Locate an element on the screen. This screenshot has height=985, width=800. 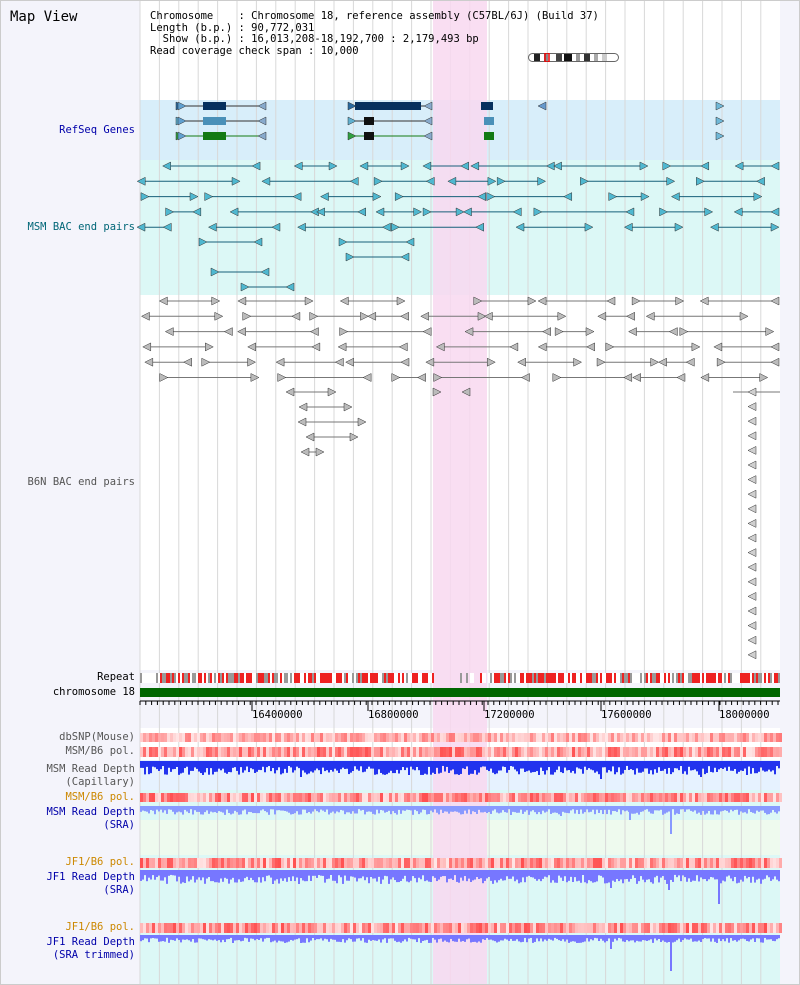
dbsnp-label: dbSNP(Mouse) is located at coordinates (97, 737).